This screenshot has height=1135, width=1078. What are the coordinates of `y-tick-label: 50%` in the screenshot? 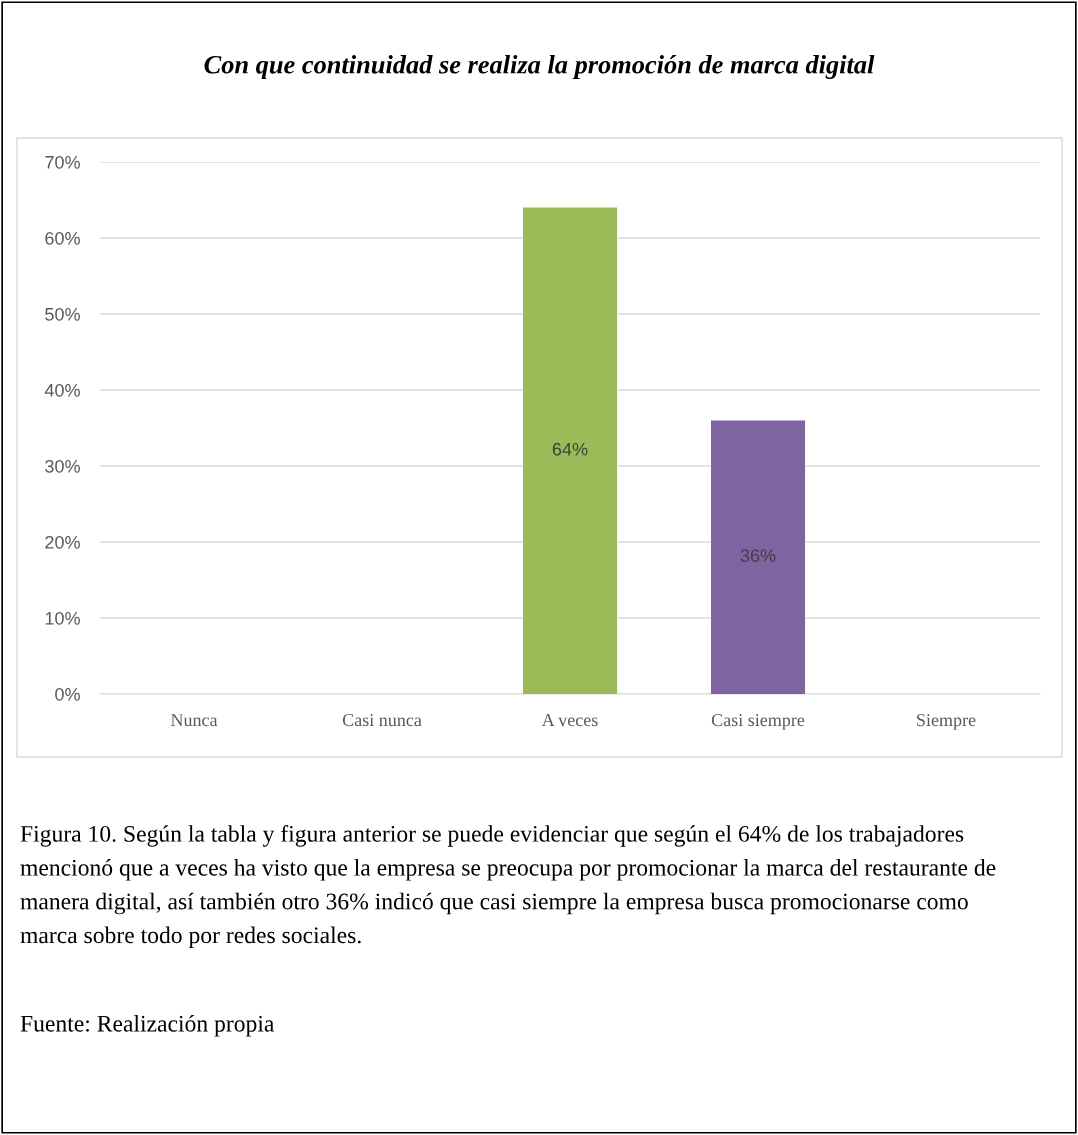 It's located at (62, 314).